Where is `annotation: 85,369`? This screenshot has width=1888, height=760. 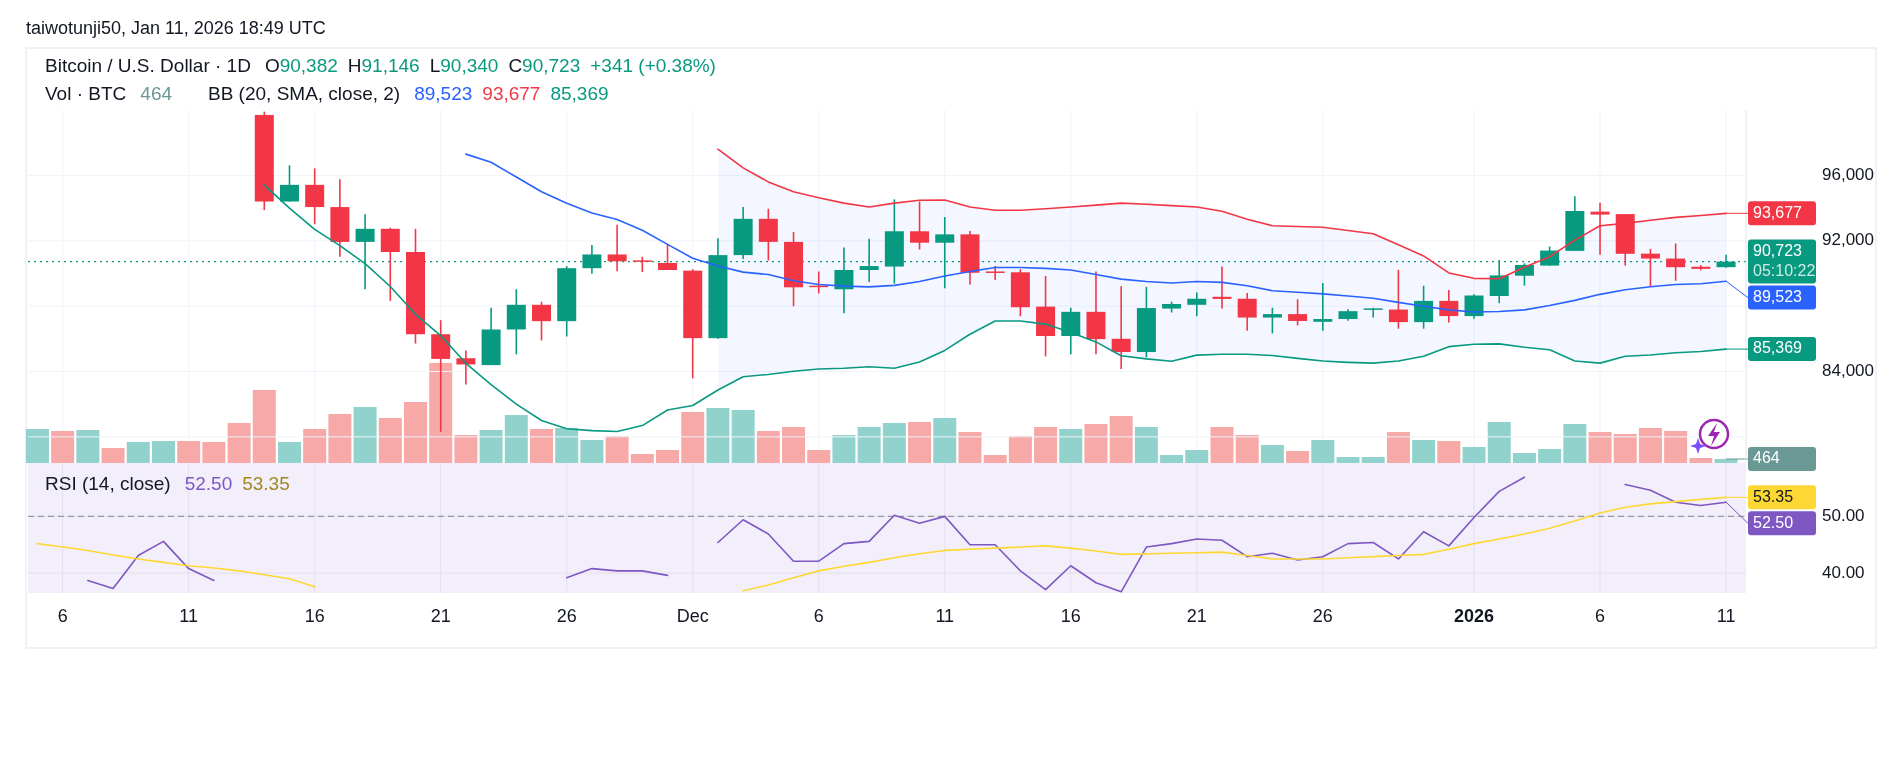 annotation: 85,369 is located at coordinates (1778, 348).